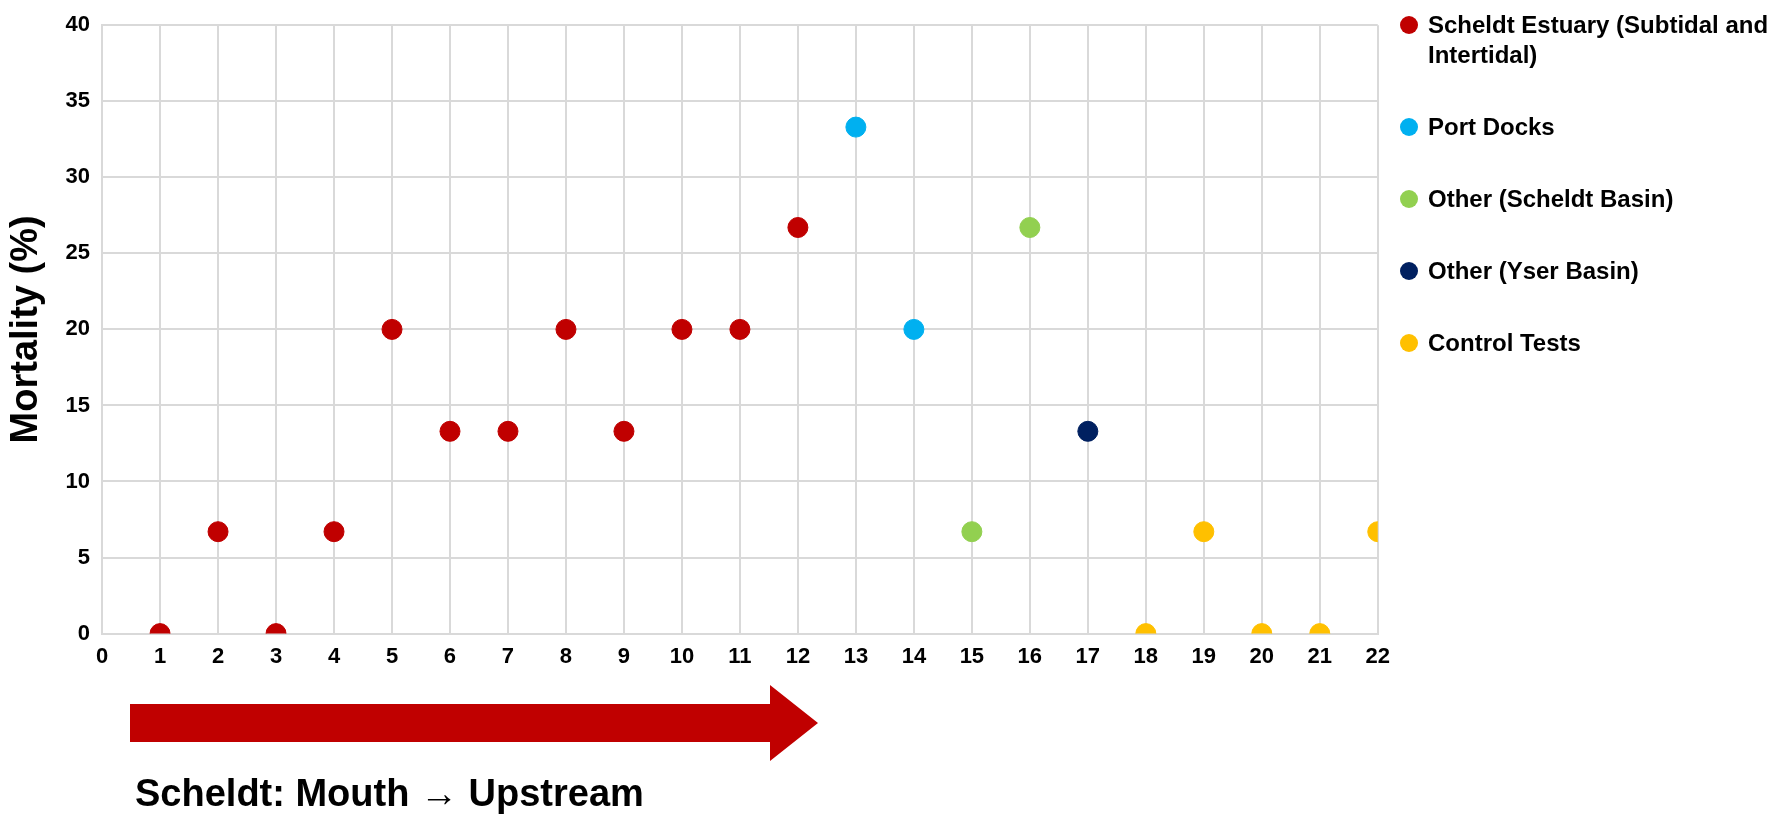  What do you see at coordinates (1378, 655) in the screenshot?
I see `x-tick-label: 22` at bounding box center [1378, 655].